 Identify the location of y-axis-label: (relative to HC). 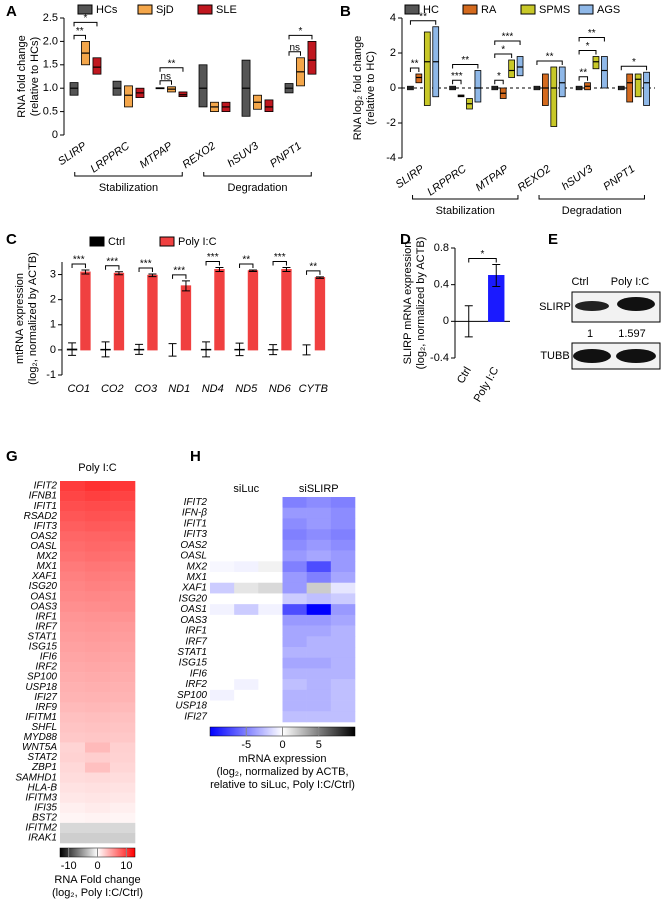
(371, 88).